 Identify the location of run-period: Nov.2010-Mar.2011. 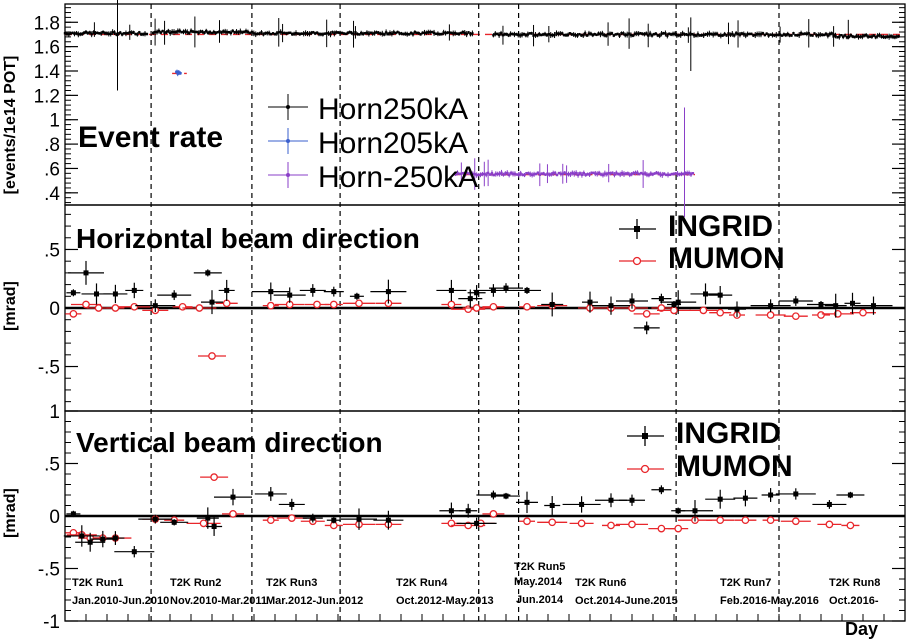
(218, 601).